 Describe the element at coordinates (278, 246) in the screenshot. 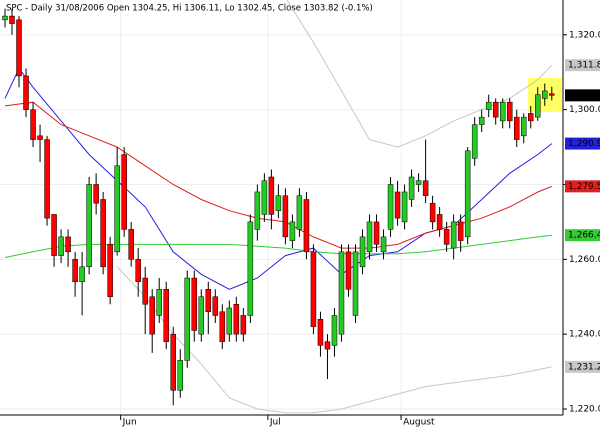

I see `indicator-line` at that location.